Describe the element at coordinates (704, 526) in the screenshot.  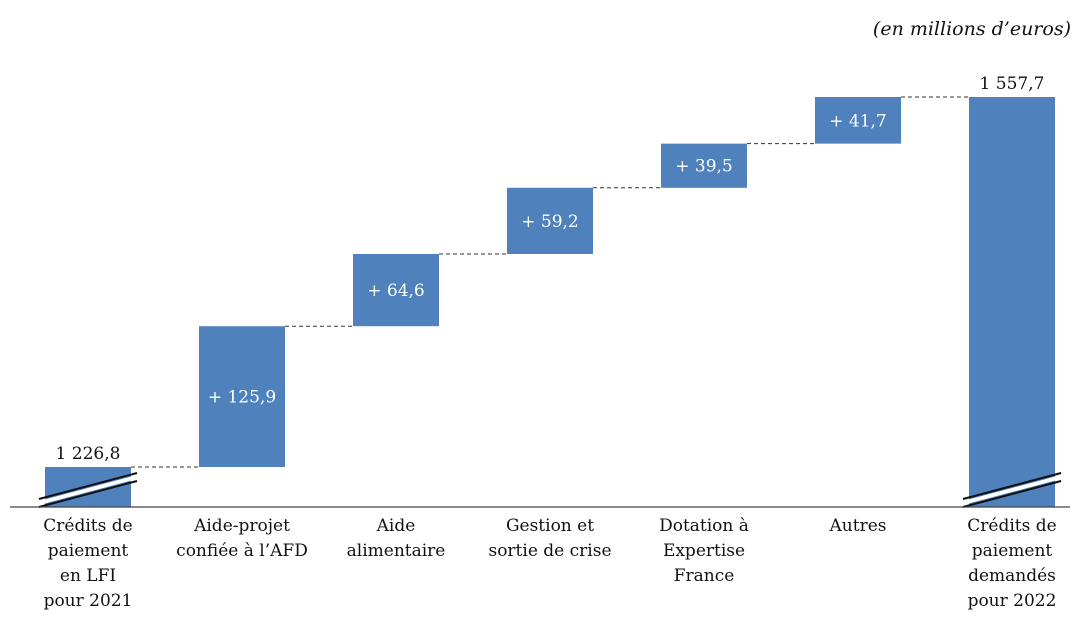
I see `category-label-line: Dotation à` at that location.